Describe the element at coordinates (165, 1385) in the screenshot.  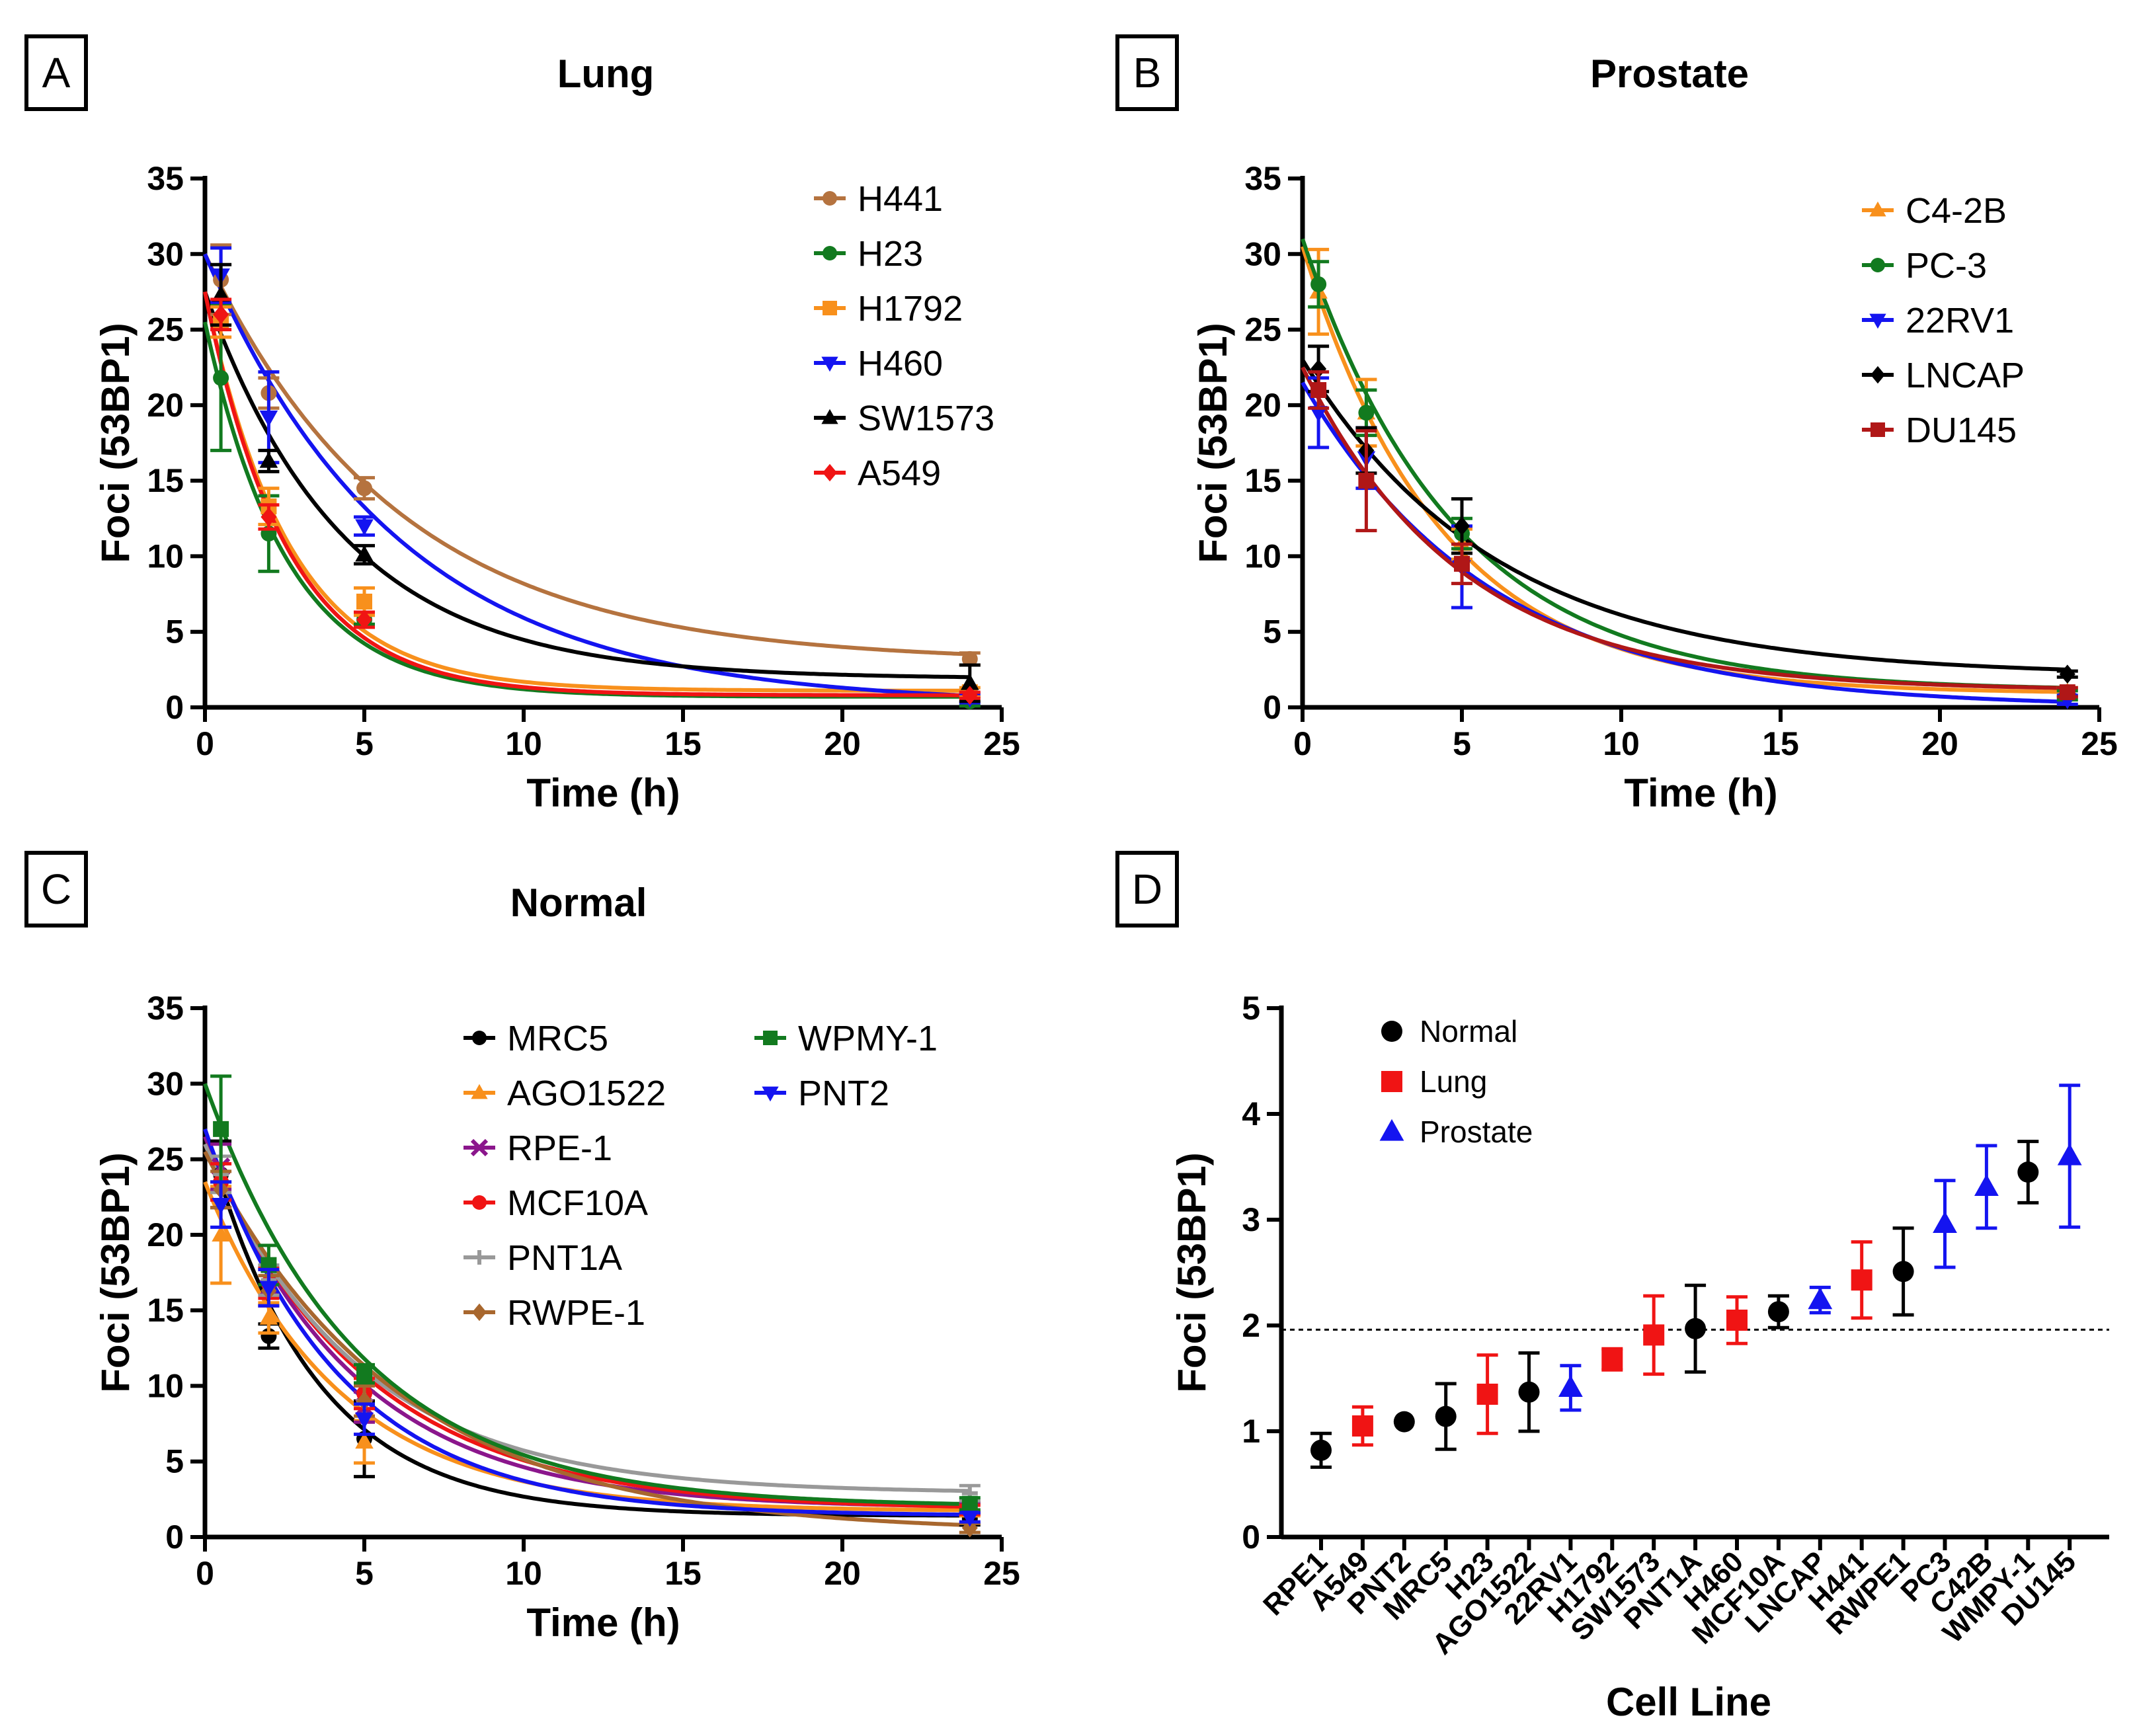
I see `y-tick-label: 10` at that location.